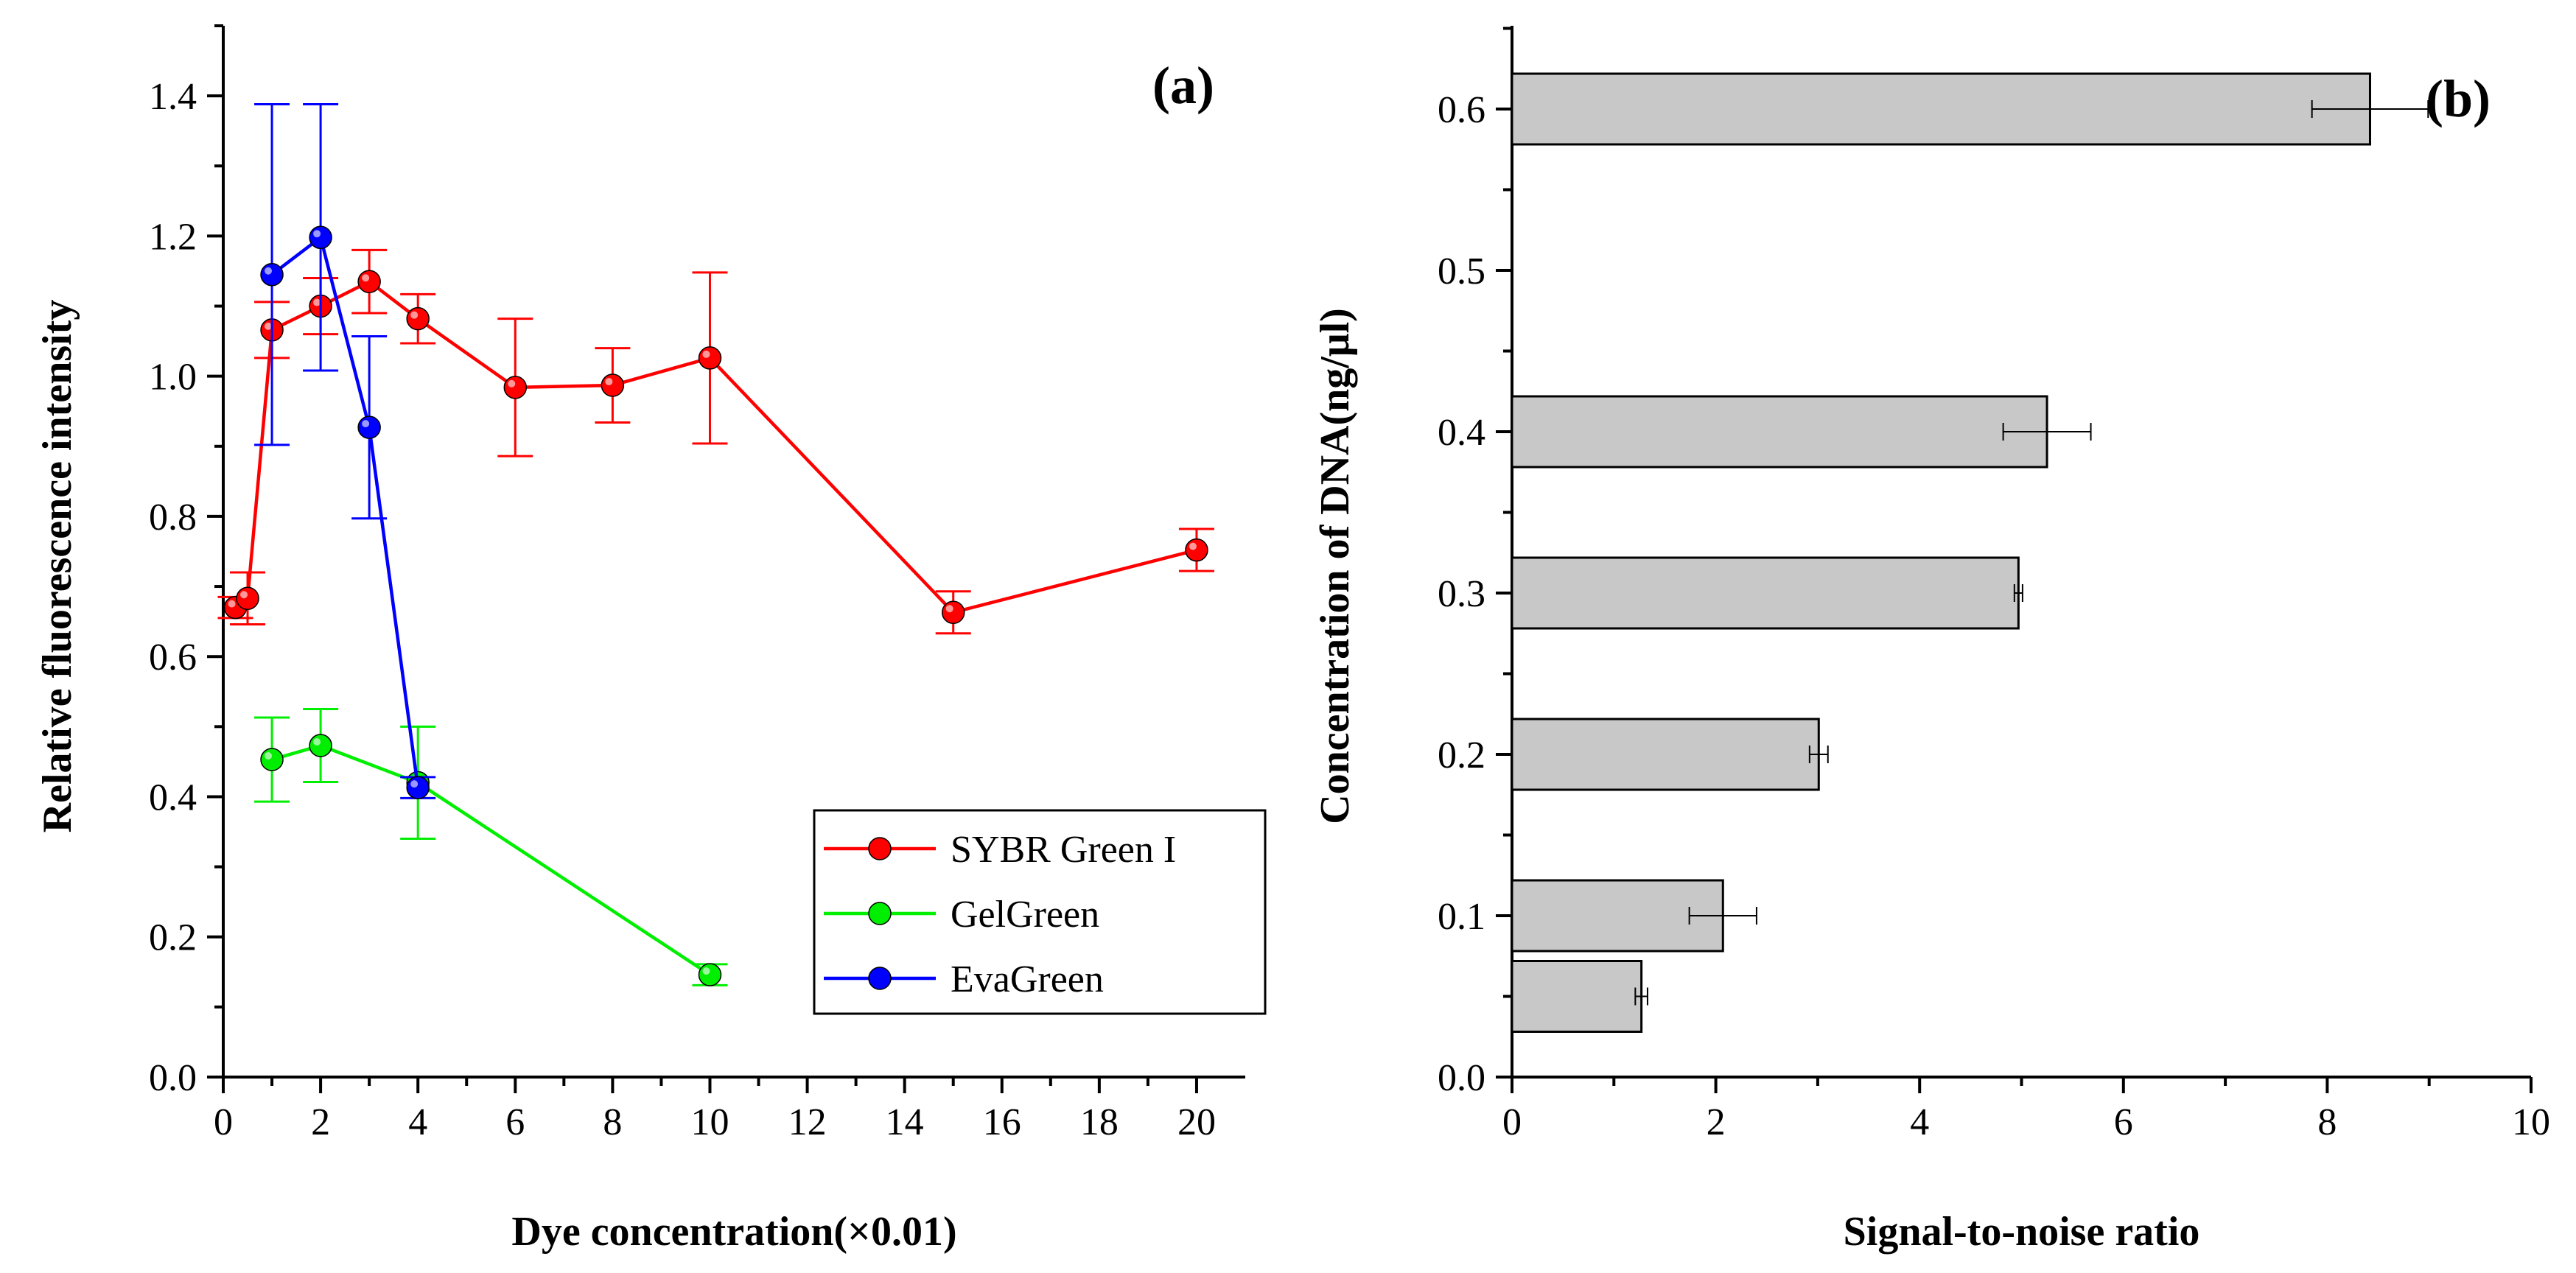 Image resolution: width=2576 pixels, height=1273 pixels. What do you see at coordinates (1461, 917) in the screenshot?
I see `y-tick-label: 0.1` at bounding box center [1461, 917].